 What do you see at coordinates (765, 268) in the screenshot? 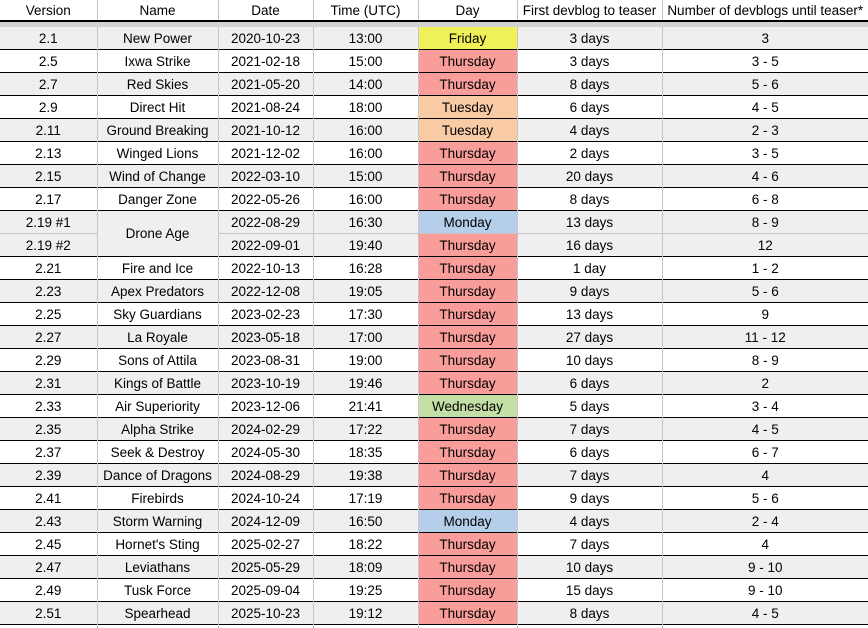
I see `cell-num-devblogs: 1 - 2` at bounding box center [765, 268].